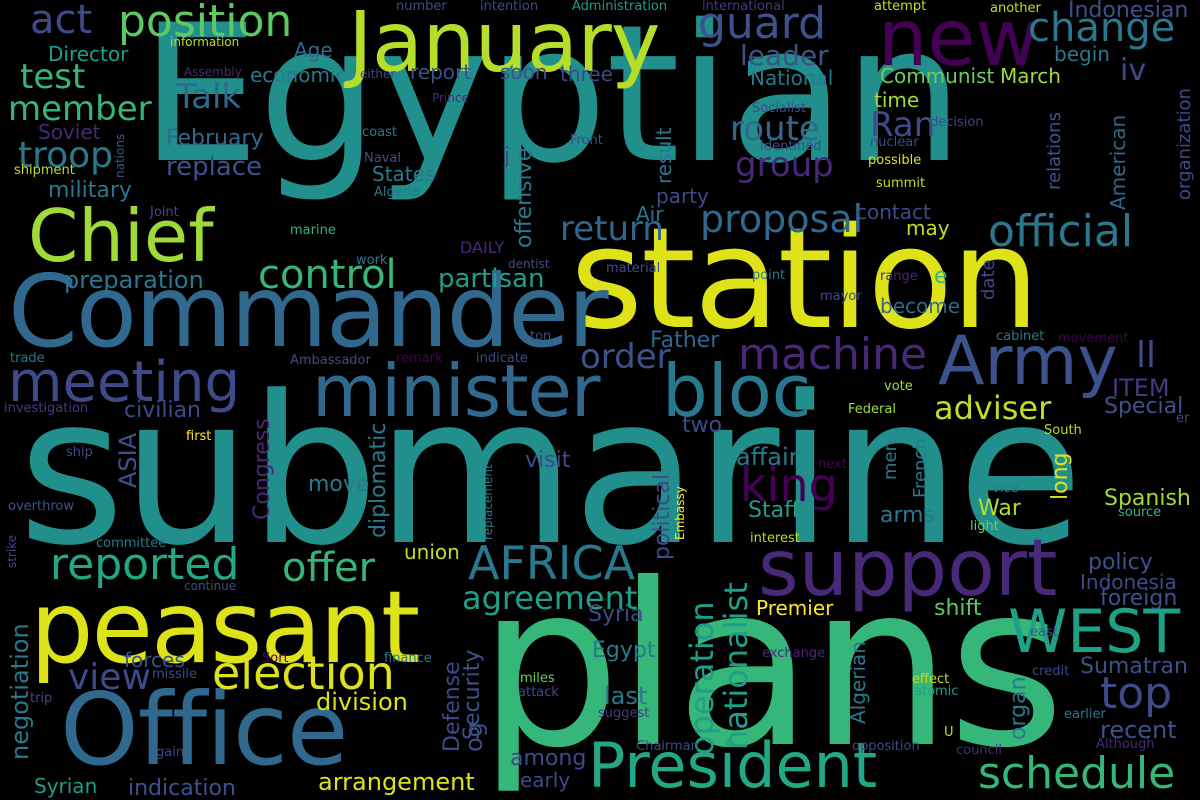 The width and height of the screenshot is (1200, 800). I want to click on word-sort: Sort, so click(275, 658).